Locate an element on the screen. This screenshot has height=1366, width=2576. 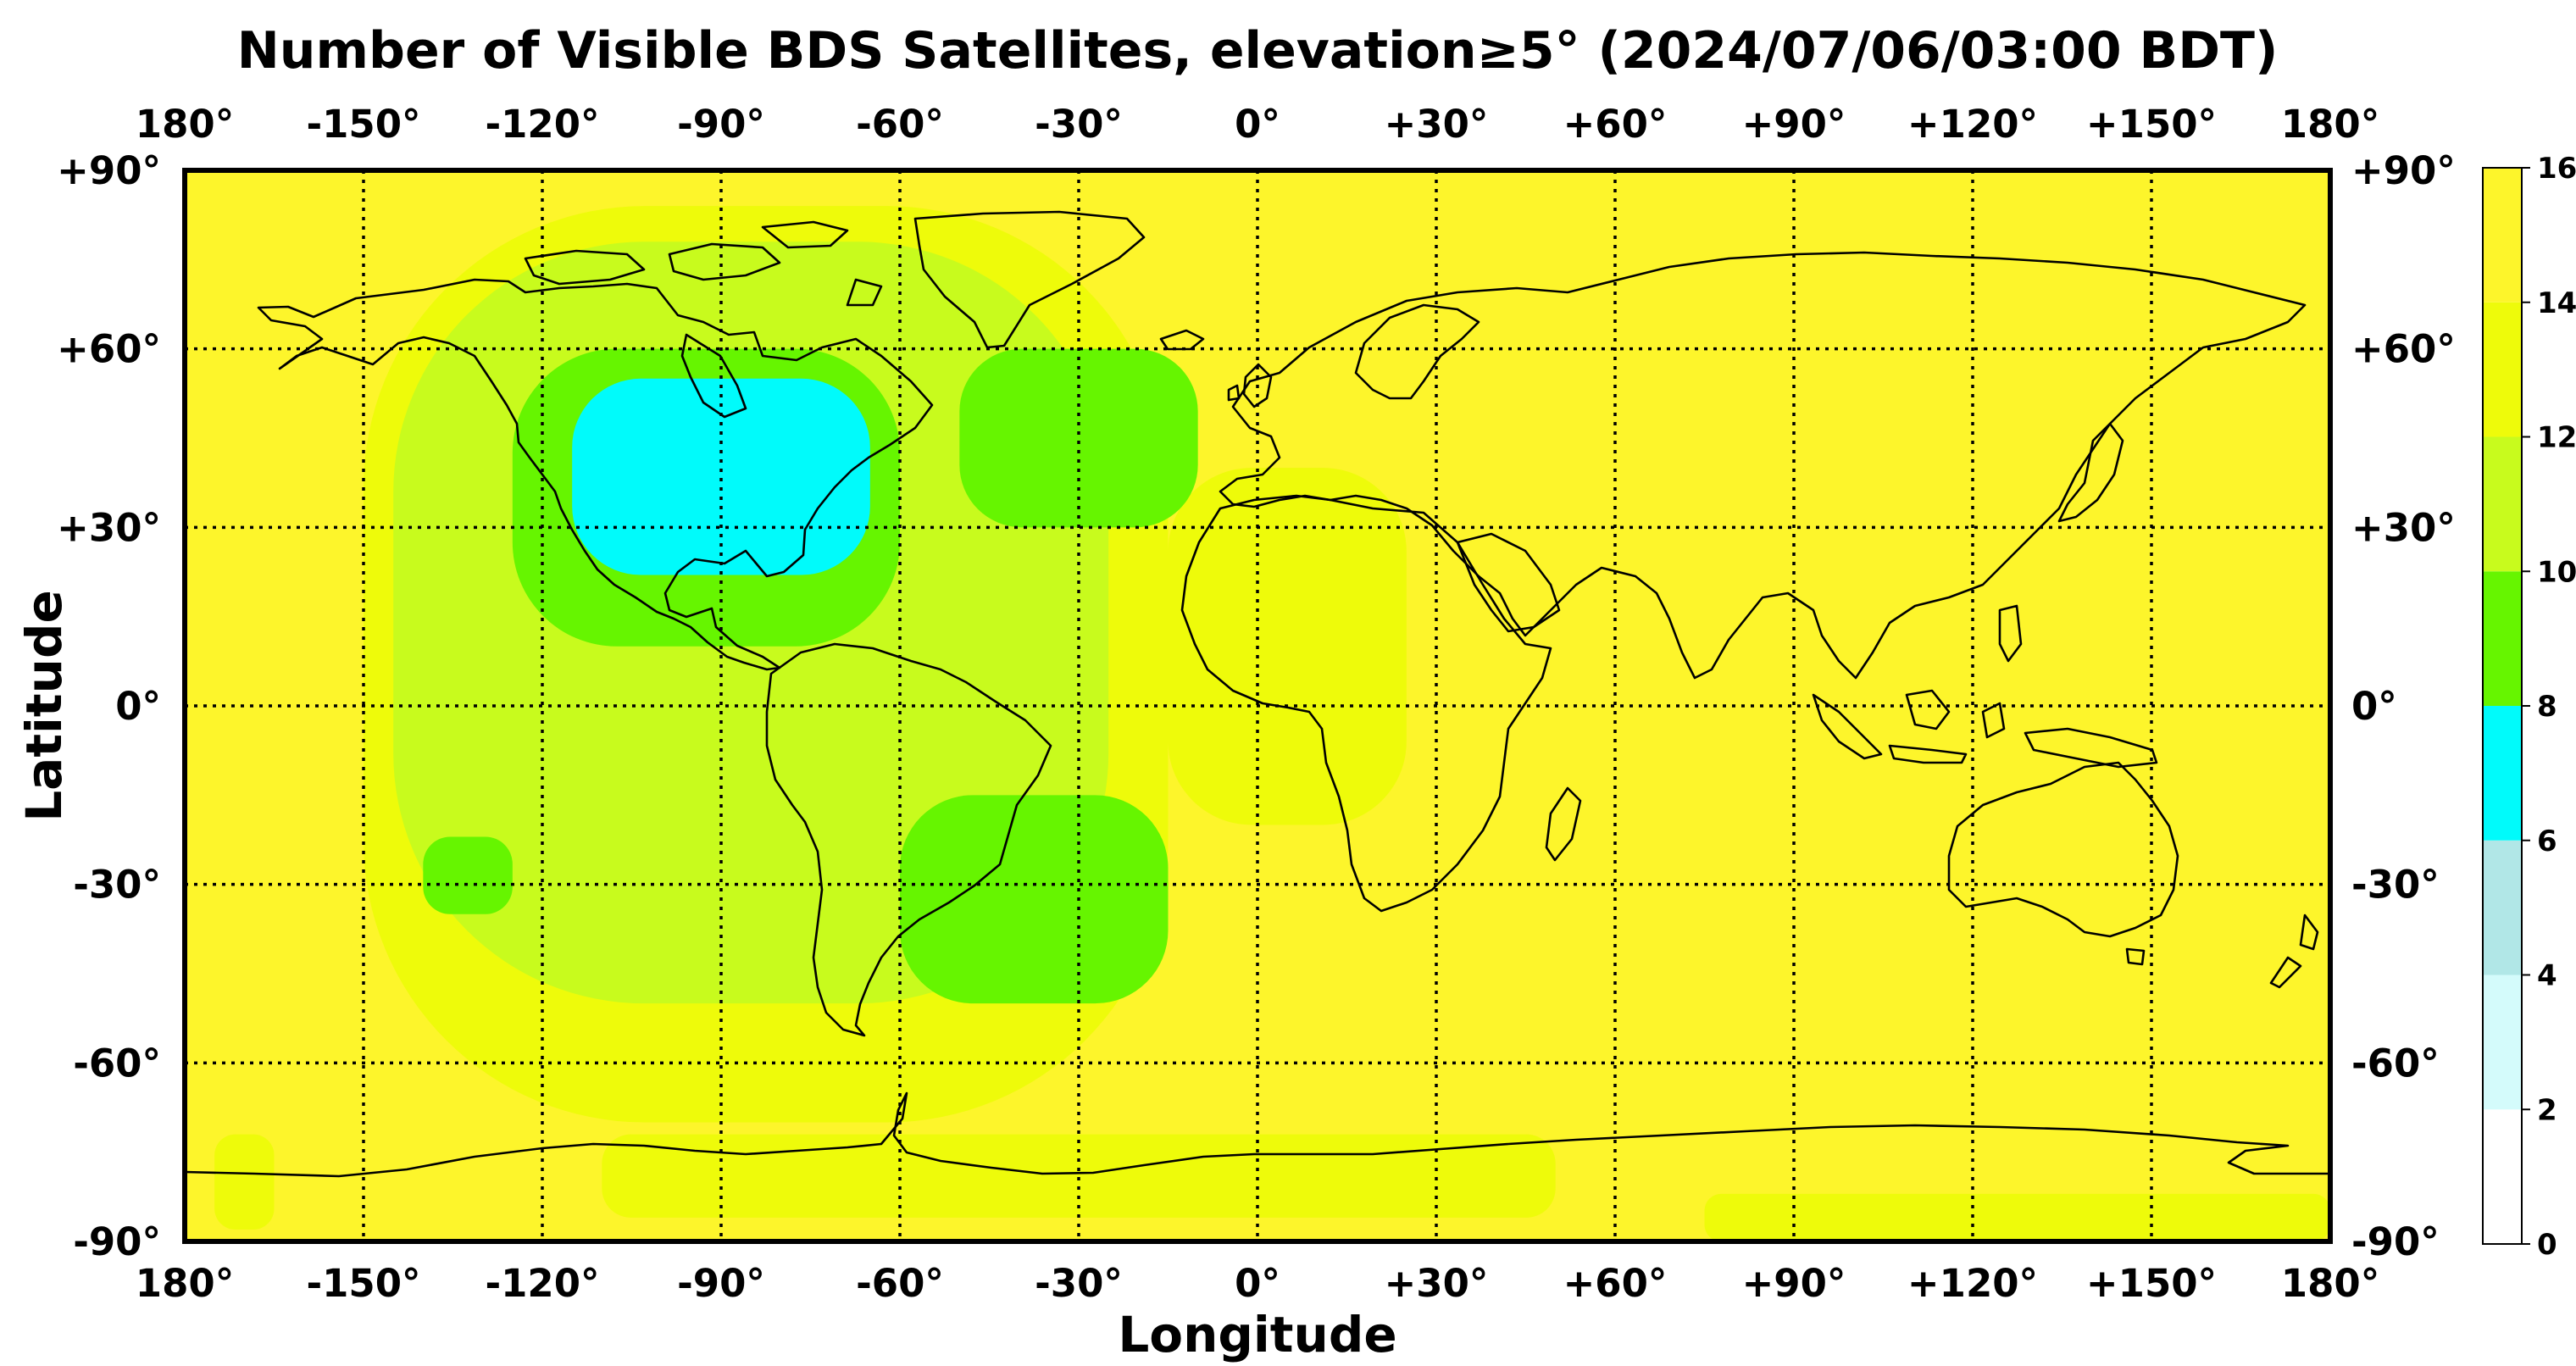
y-tick-label-left: -30° is located at coordinates (117, 885).